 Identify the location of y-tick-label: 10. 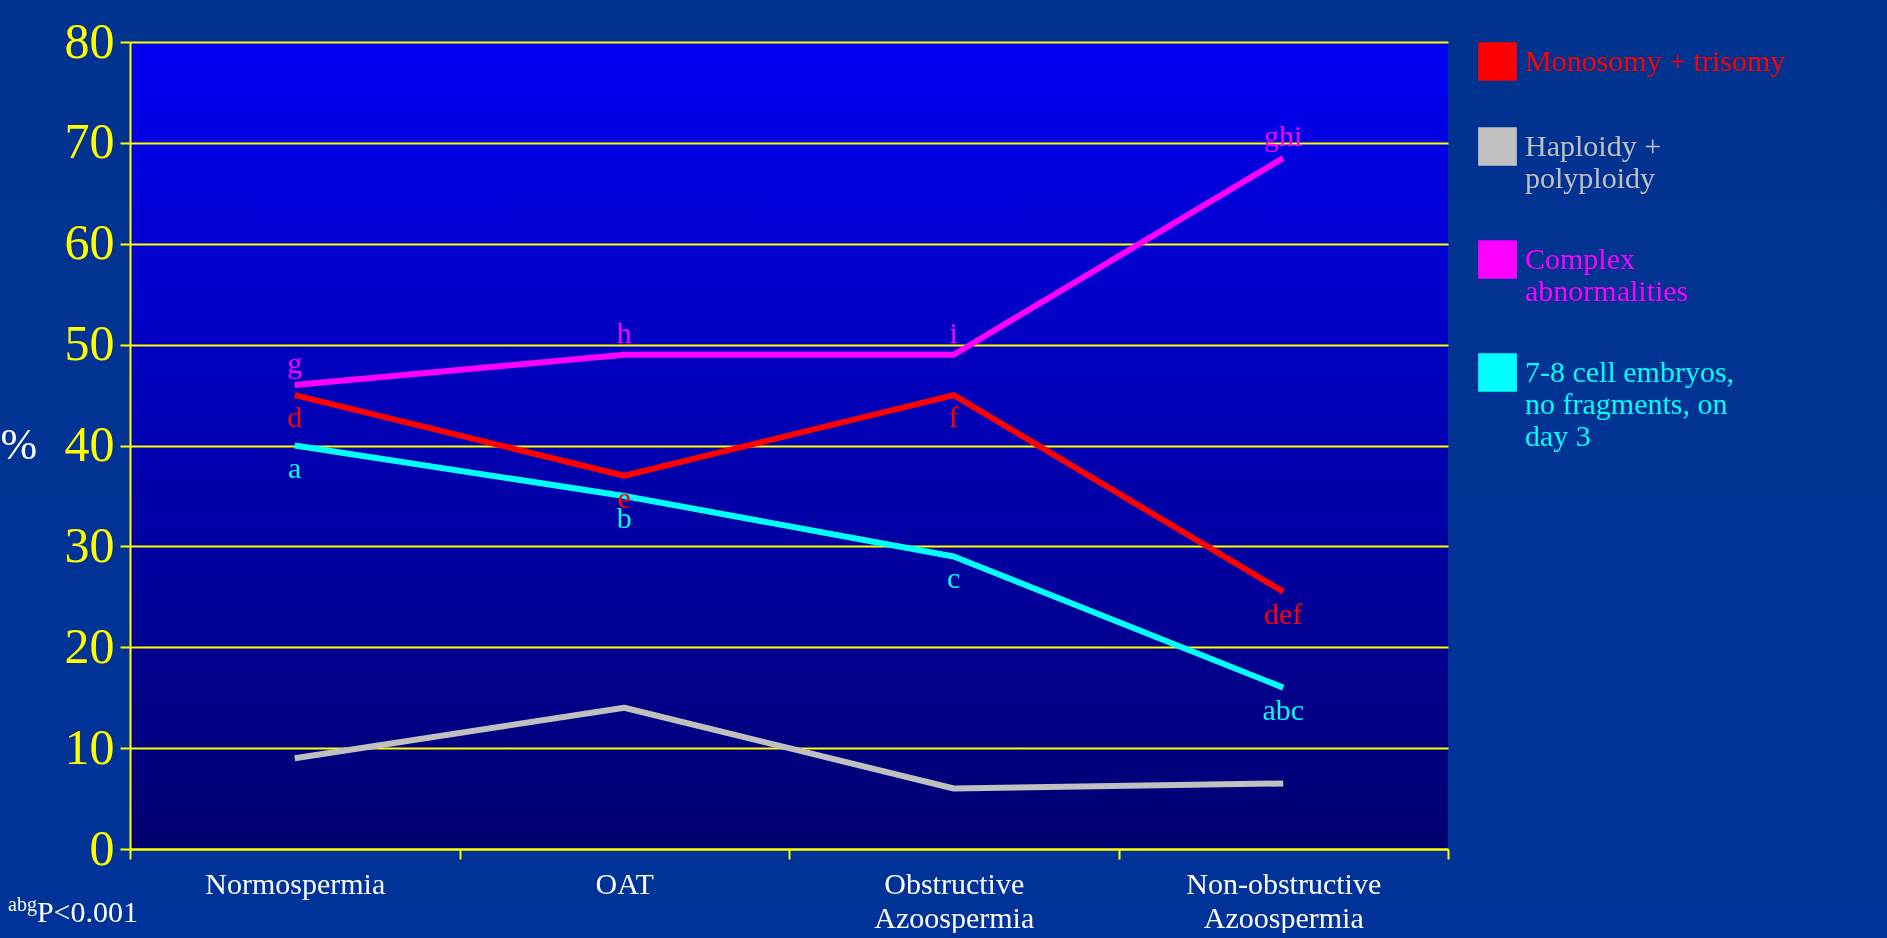
(89, 746).